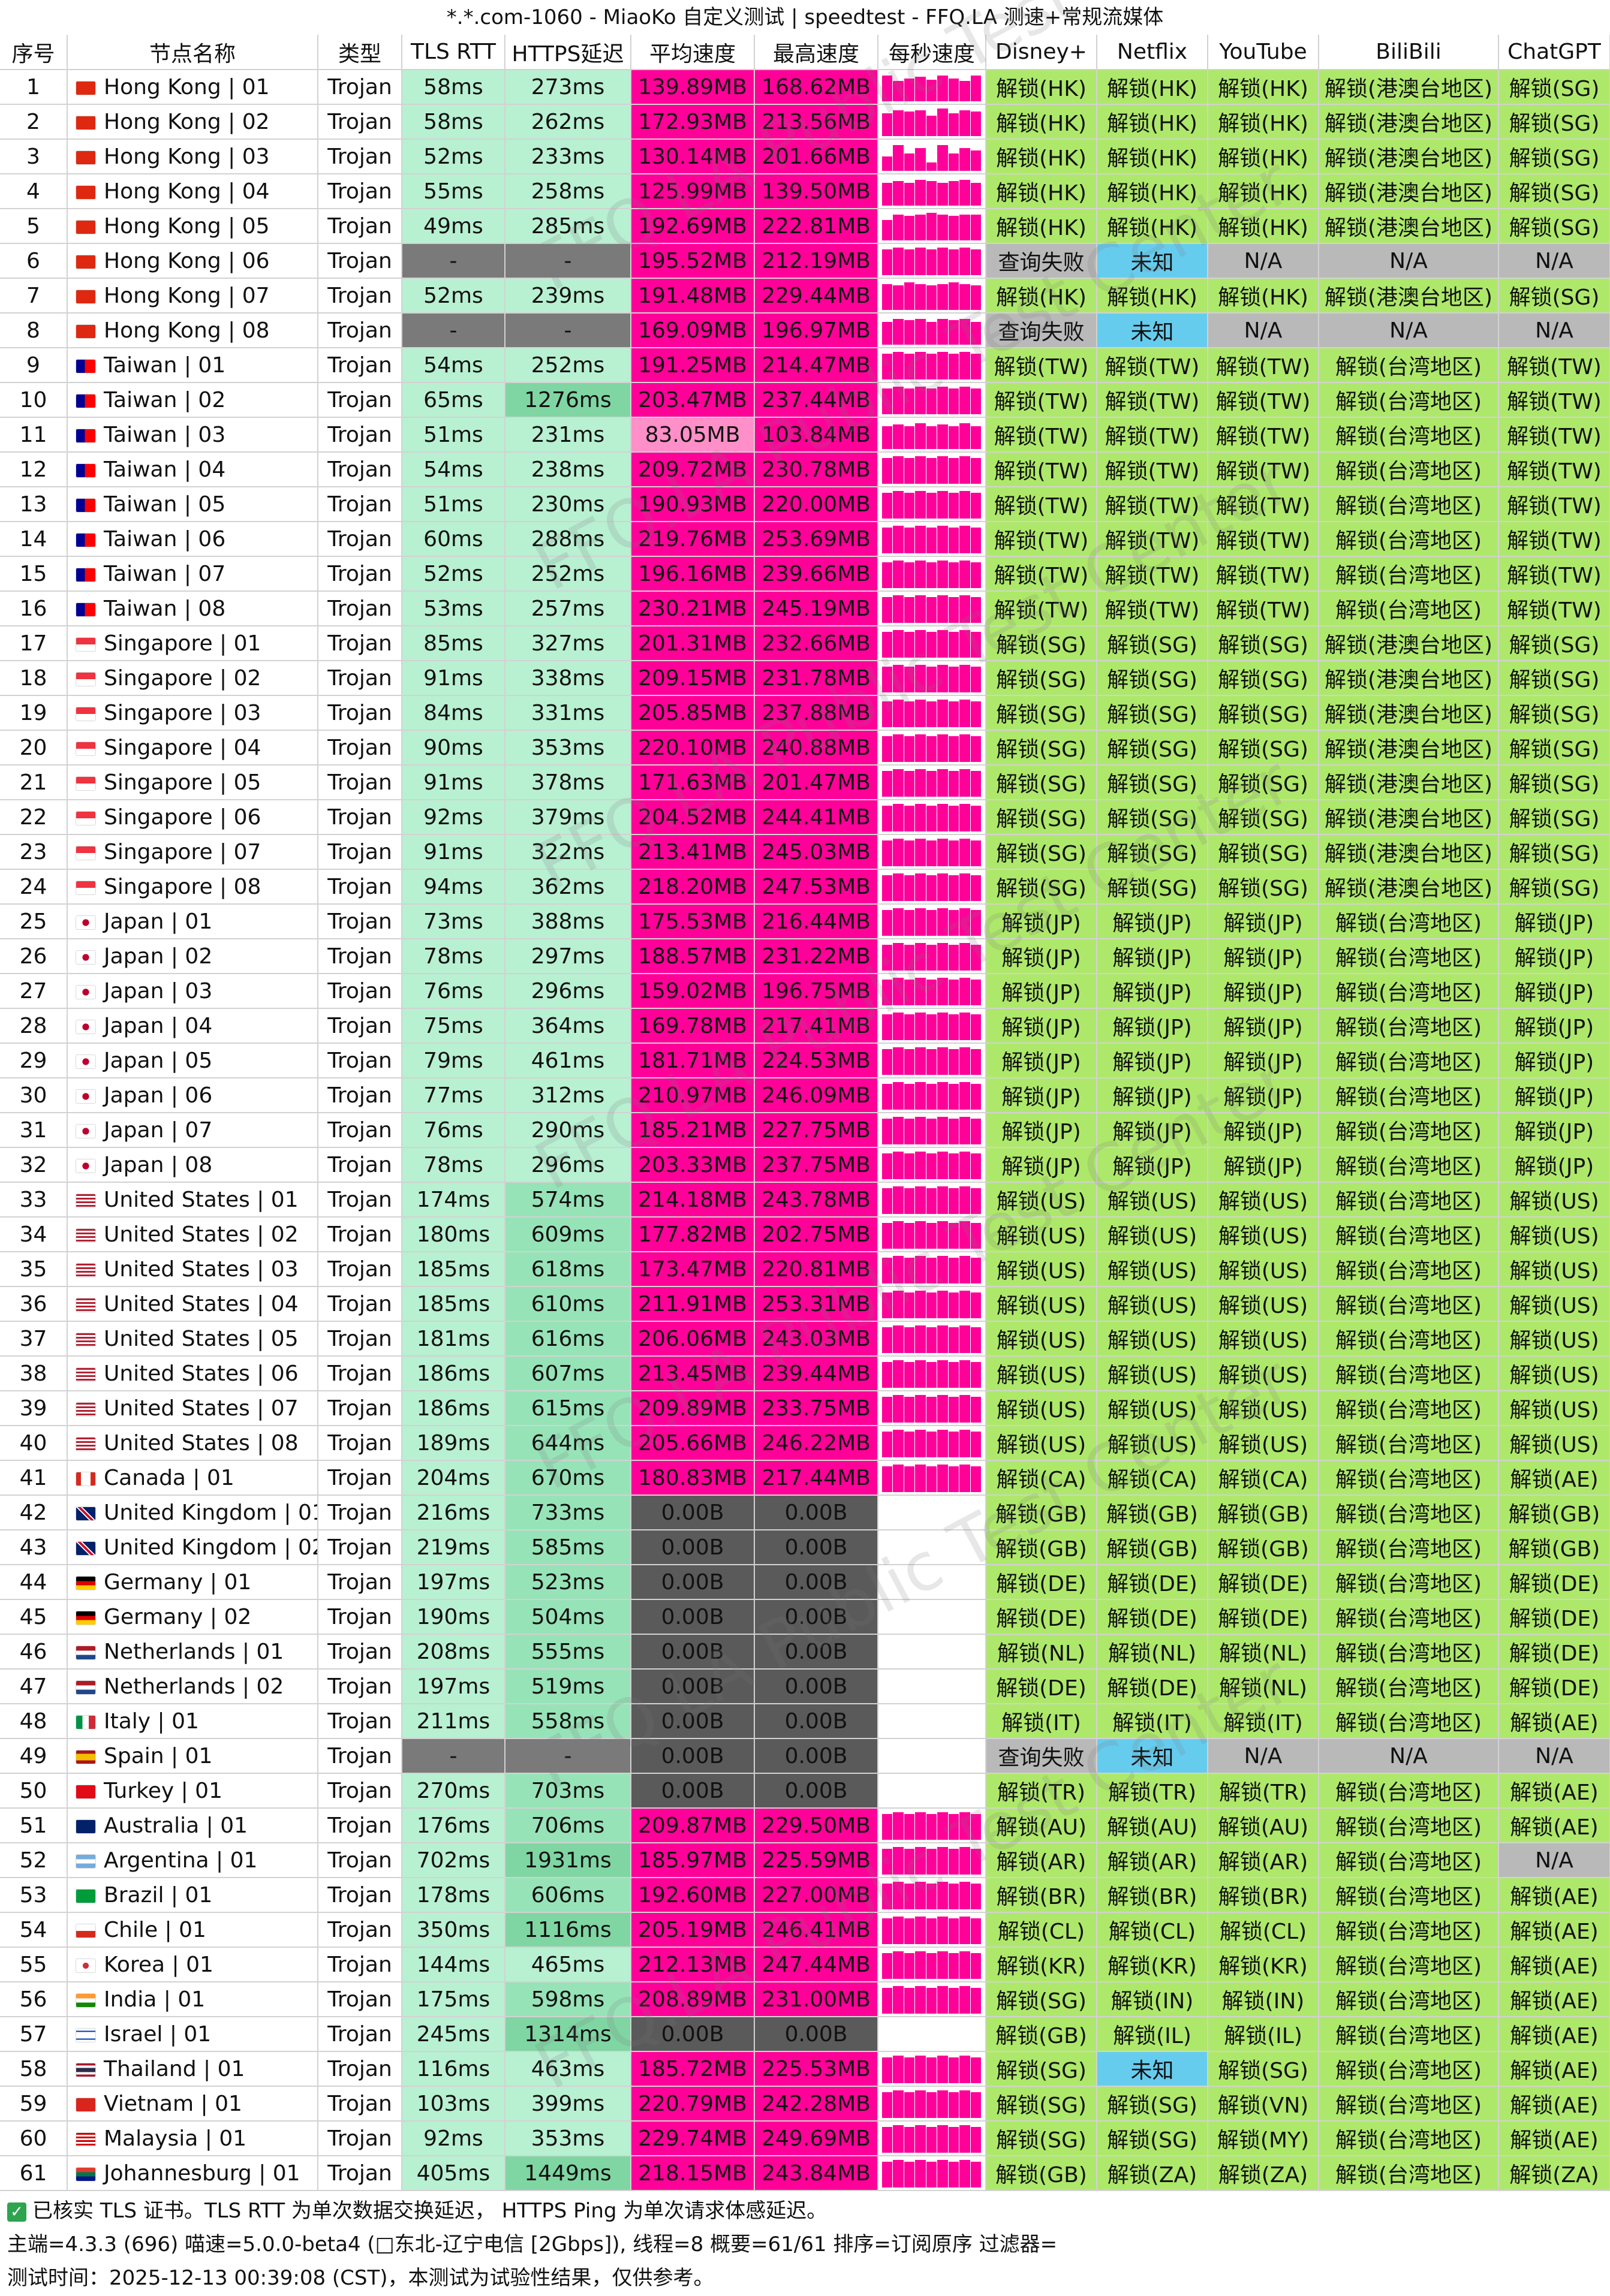  What do you see at coordinates (1409, 52) in the screenshot?
I see `col-header-bilibili: BiliBili` at bounding box center [1409, 52].